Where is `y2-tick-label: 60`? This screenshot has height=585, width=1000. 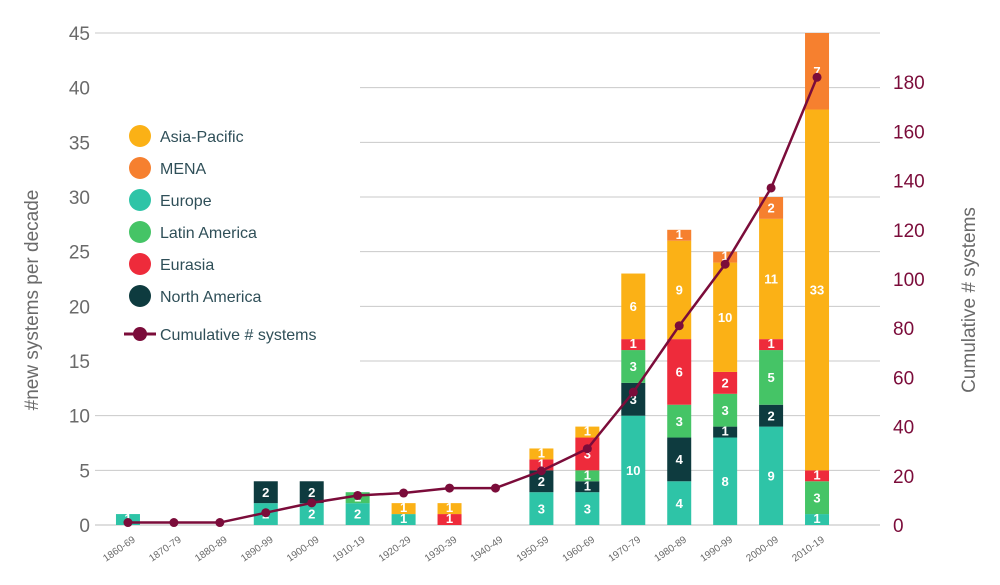 y2-tick-label: 60 is located at coordinates (903, 378).